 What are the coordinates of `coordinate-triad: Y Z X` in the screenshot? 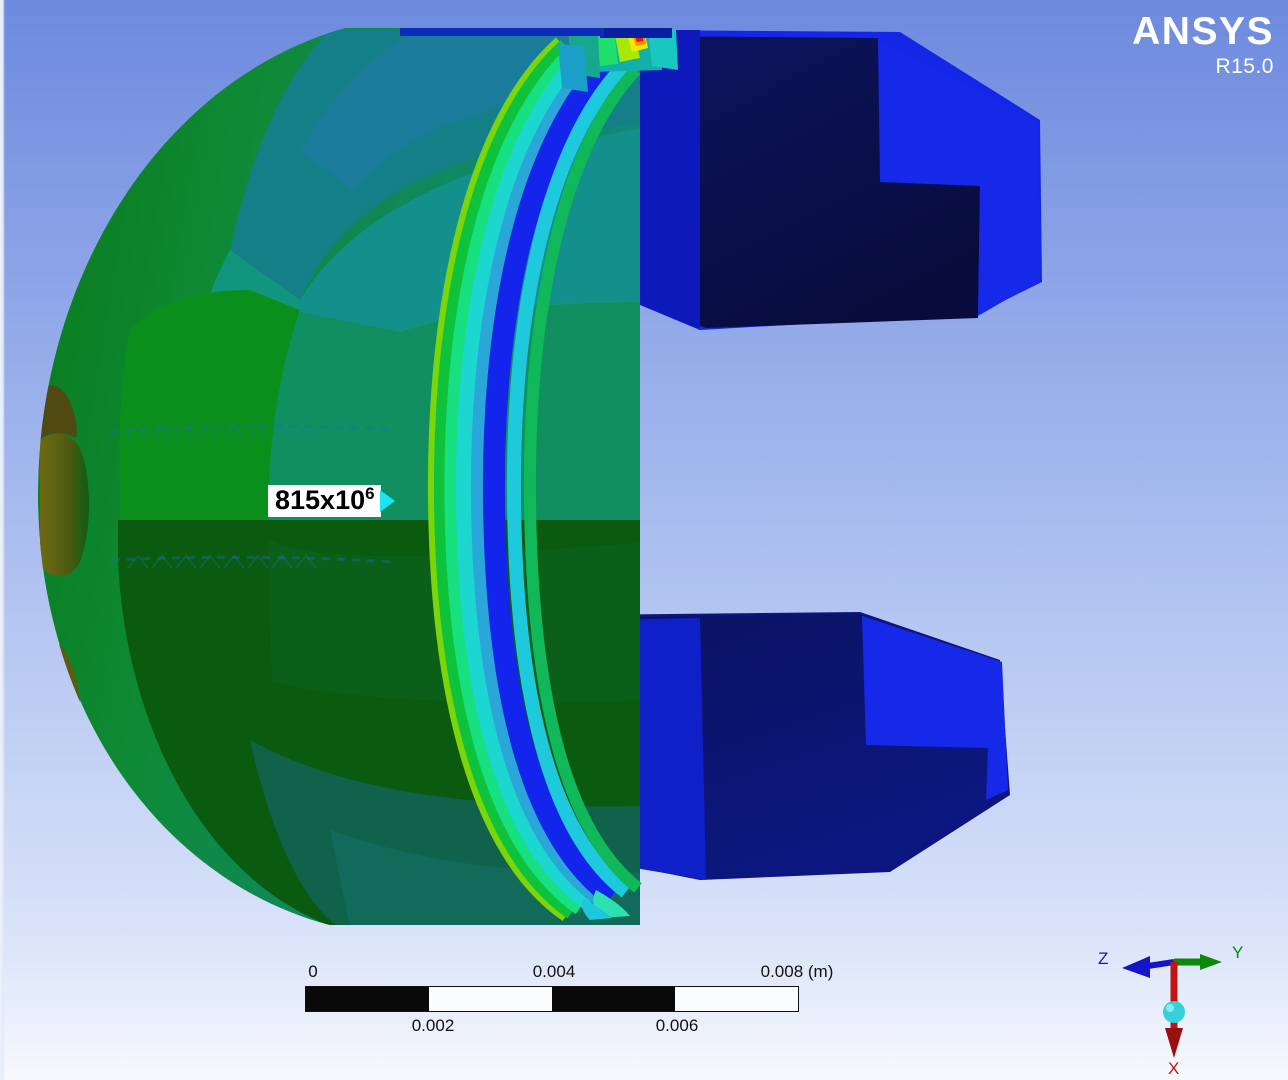 It's located at (1176, 1006).